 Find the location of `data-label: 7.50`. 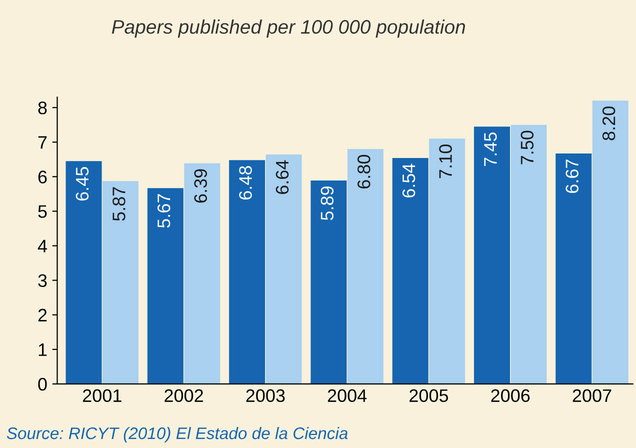

data-label: 7.50 is located at coordinates (527, 147).